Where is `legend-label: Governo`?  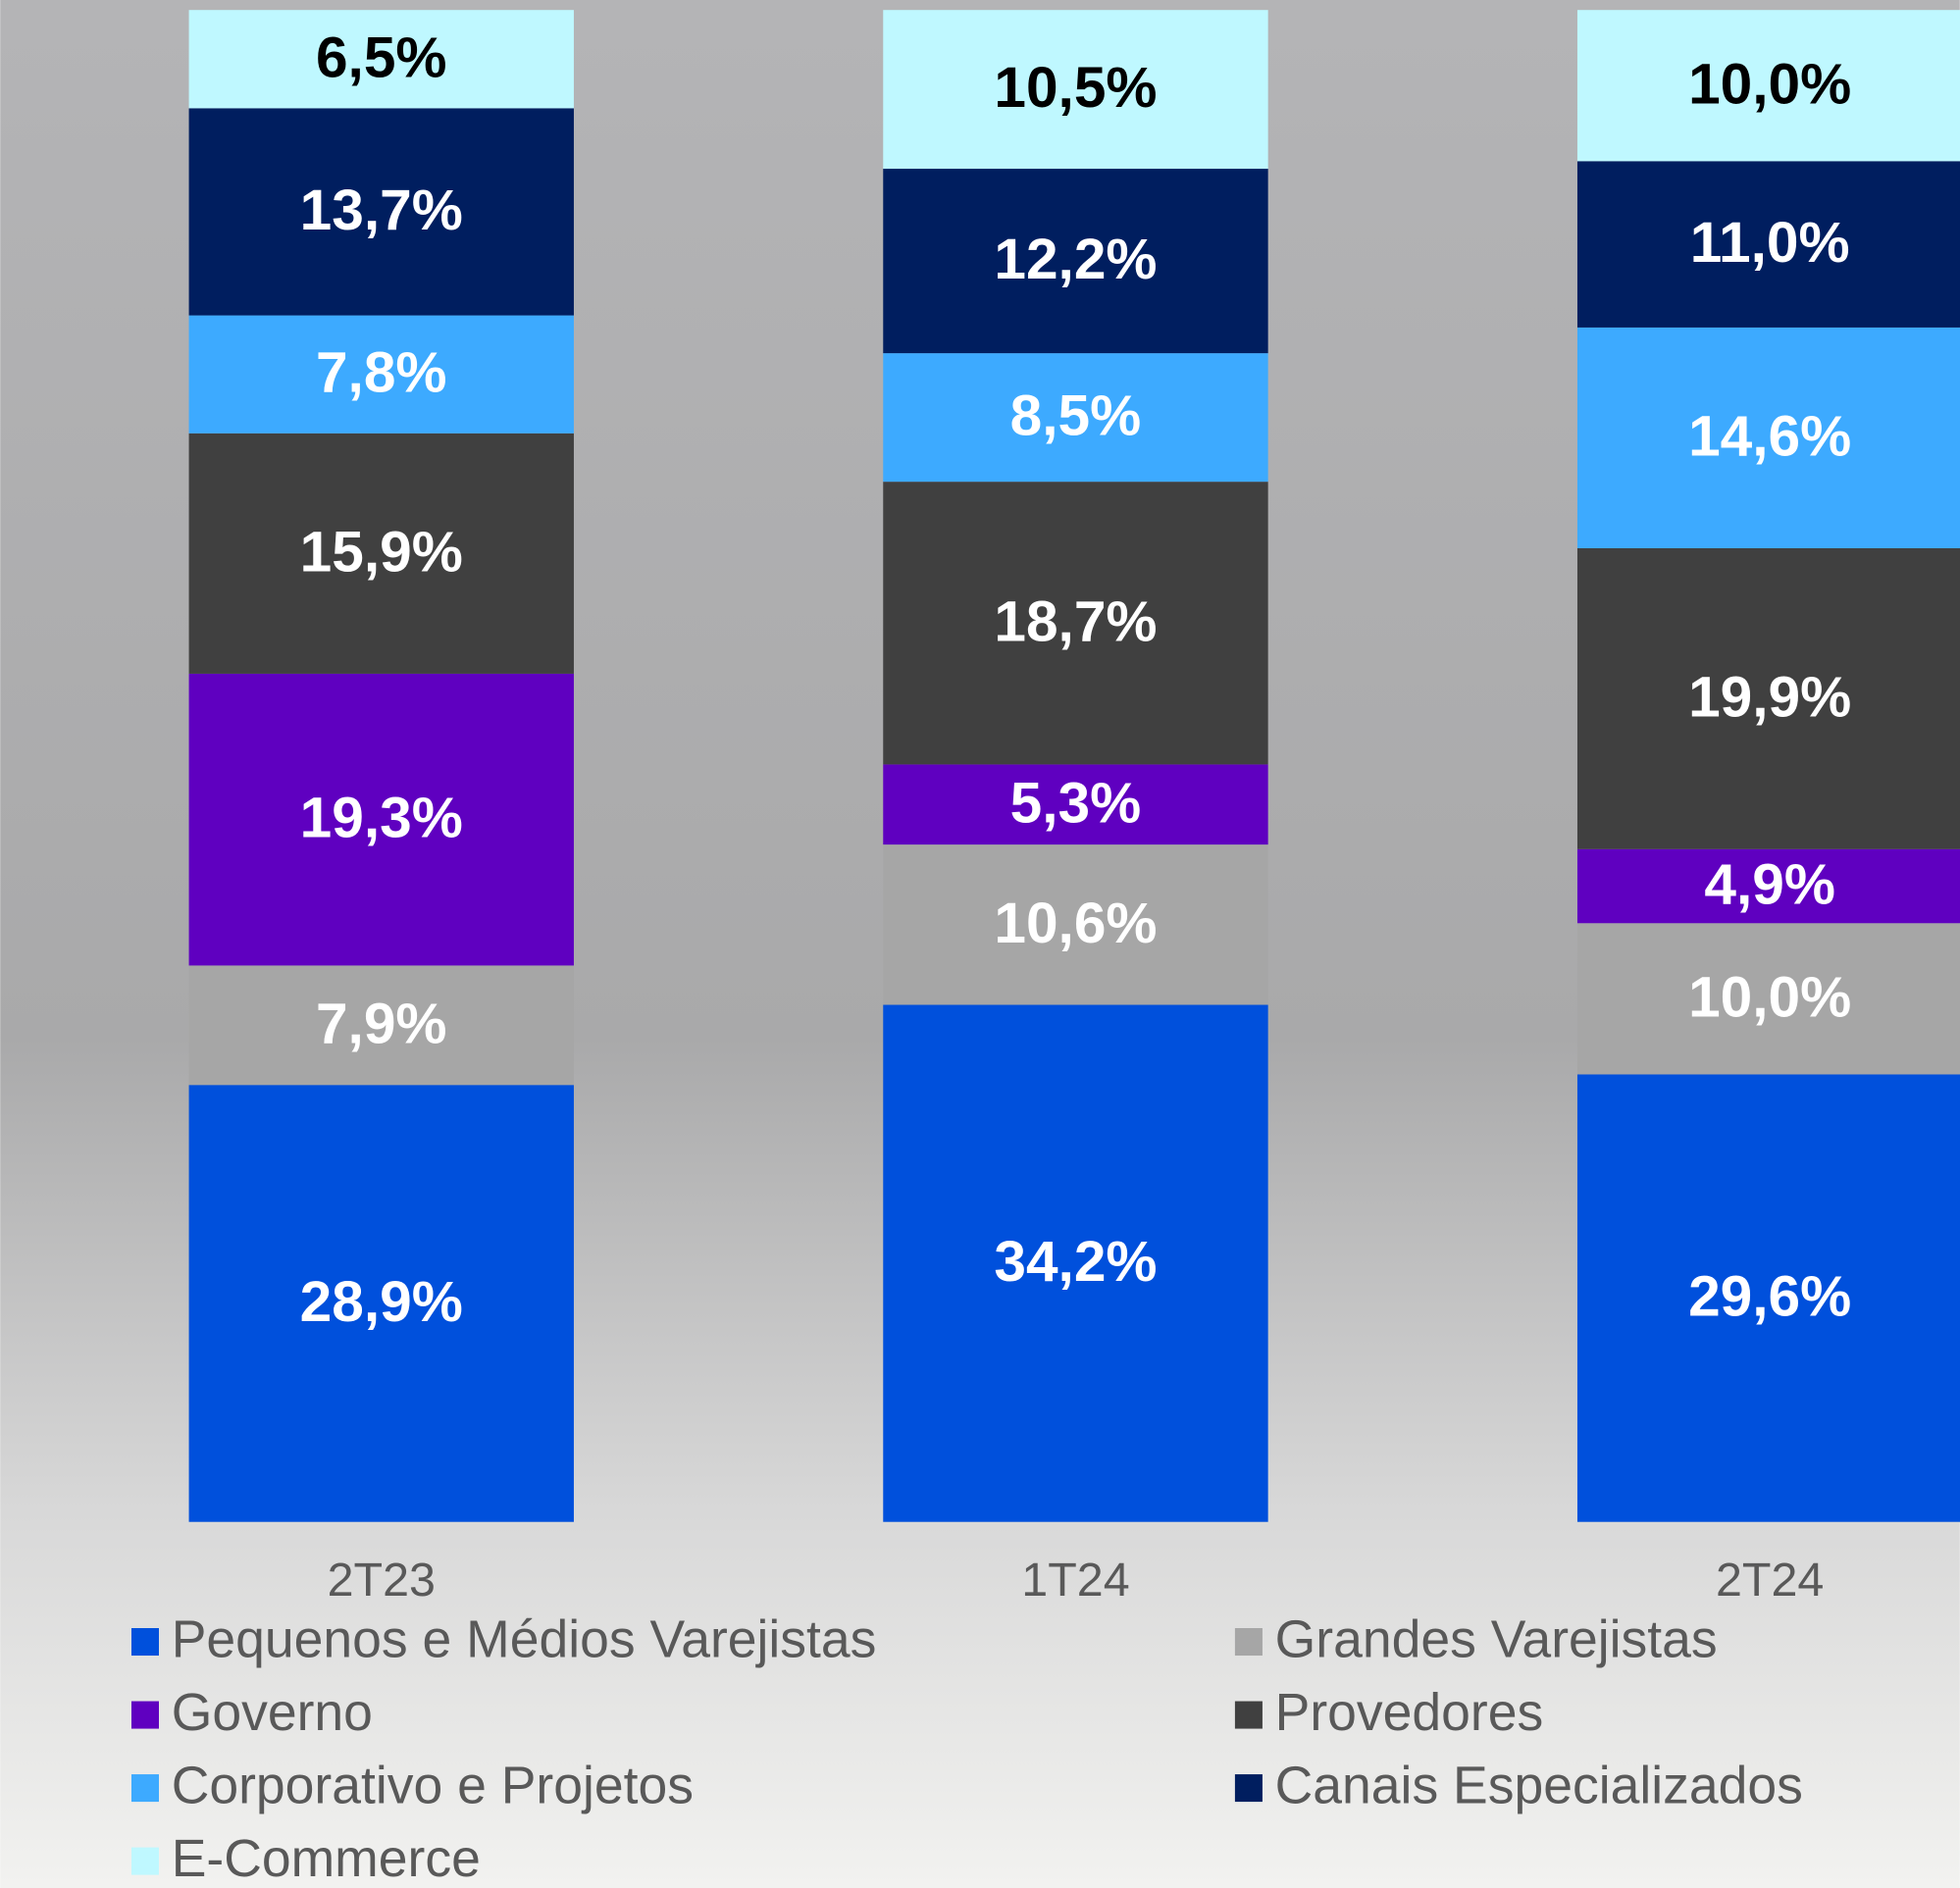 legend-label: Governo is located at coordinates (272, 1713).